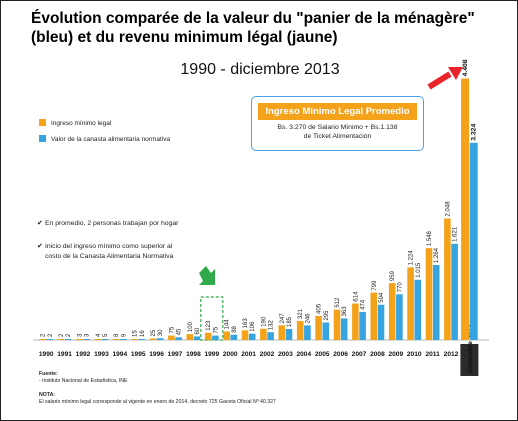  Describe the element at coordinates (193, 354) in the screenshot. I see `x-tick-1998: 1998` at that location.